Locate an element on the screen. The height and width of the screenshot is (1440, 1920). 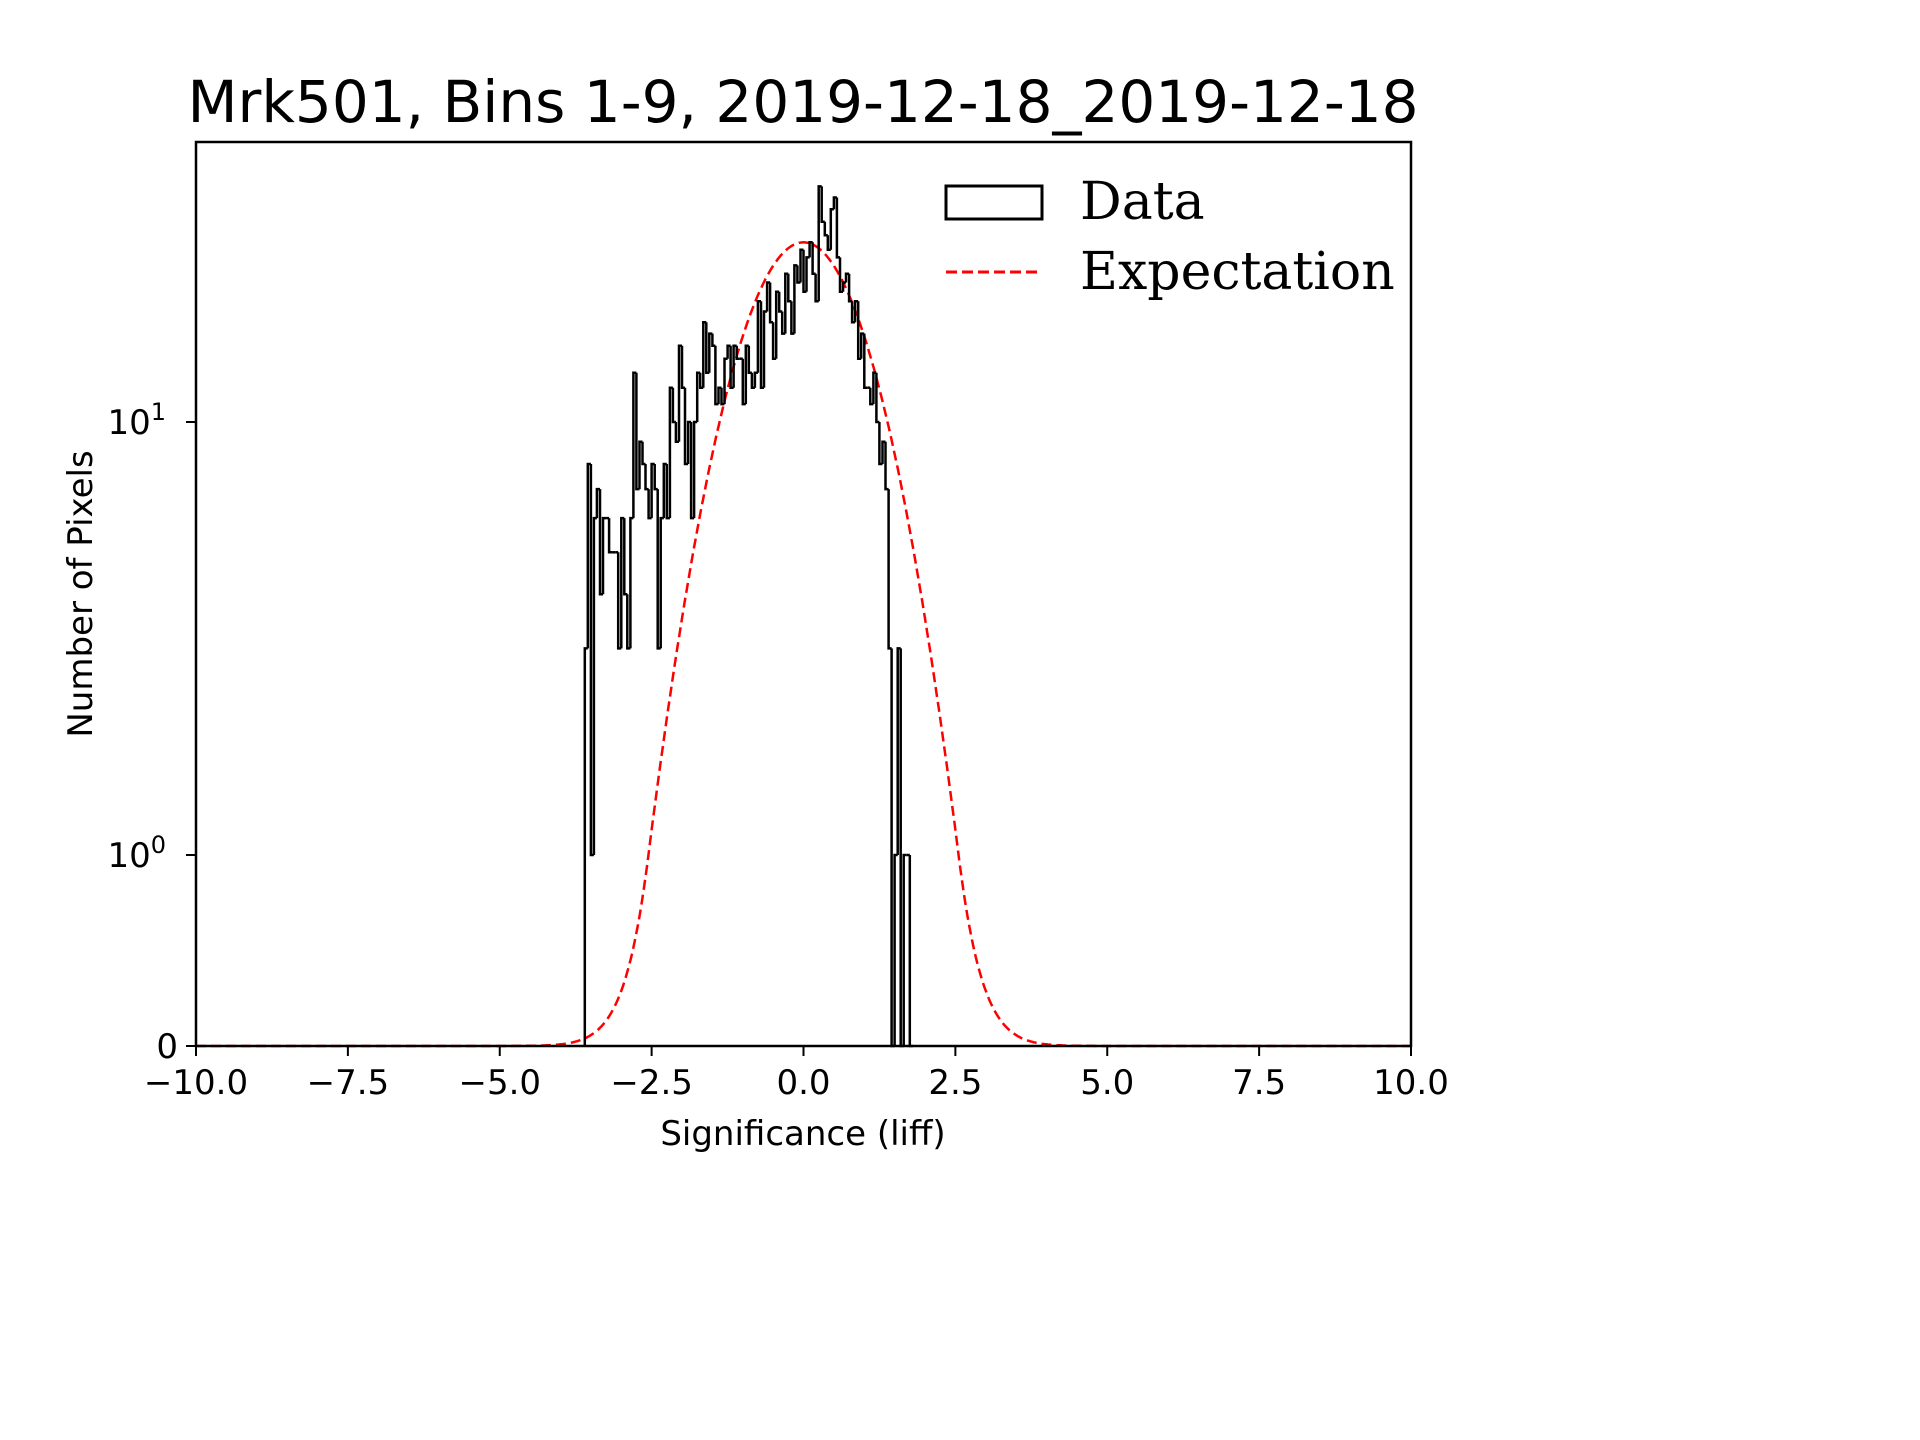
y-tick-label: 0 is located at coordinates (167, 1047).